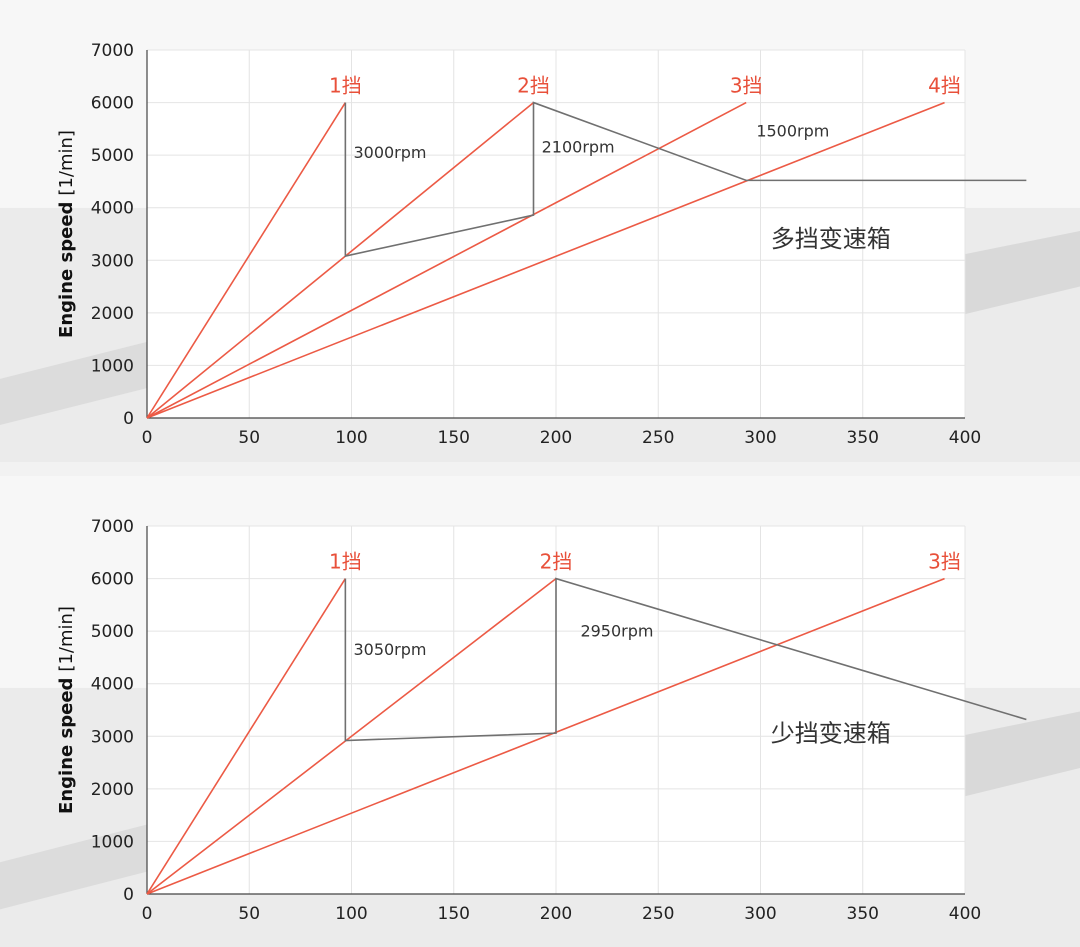 The height and width of the screenshot is (947, 1080). What do you see at coordinates (944, 86) in the screenshot?
I see `gear-label-4: 4挡` at bounding box center [944, 86].